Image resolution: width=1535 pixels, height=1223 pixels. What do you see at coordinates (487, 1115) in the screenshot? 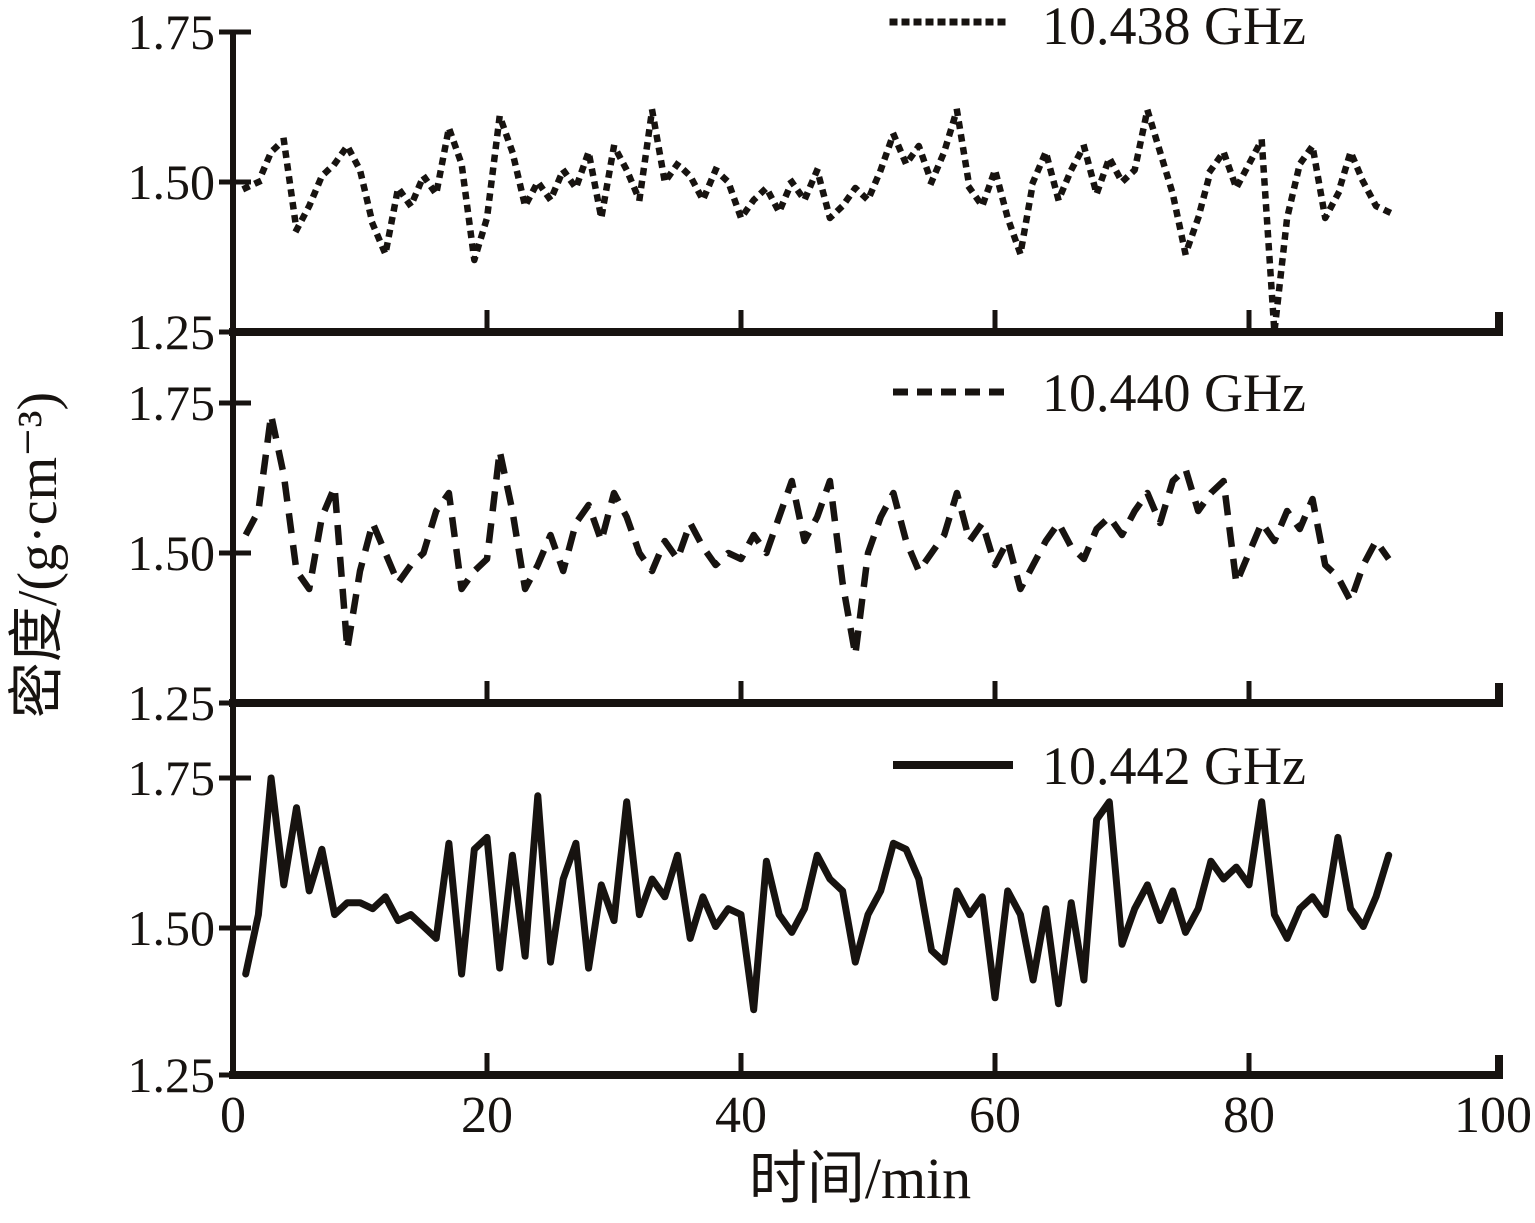
I see `x-tick-20: 20` at bounding box center [487, 1115].